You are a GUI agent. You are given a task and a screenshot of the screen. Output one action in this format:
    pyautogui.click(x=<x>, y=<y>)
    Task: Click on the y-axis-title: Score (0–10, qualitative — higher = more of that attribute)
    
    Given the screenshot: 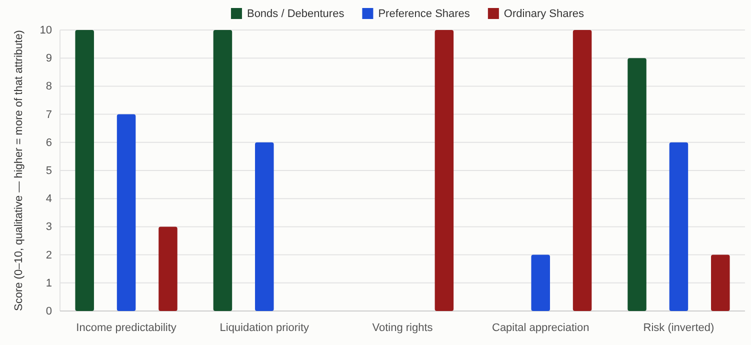 What is the action you would take?
    pyautogui.click(x=19, y=170)
    